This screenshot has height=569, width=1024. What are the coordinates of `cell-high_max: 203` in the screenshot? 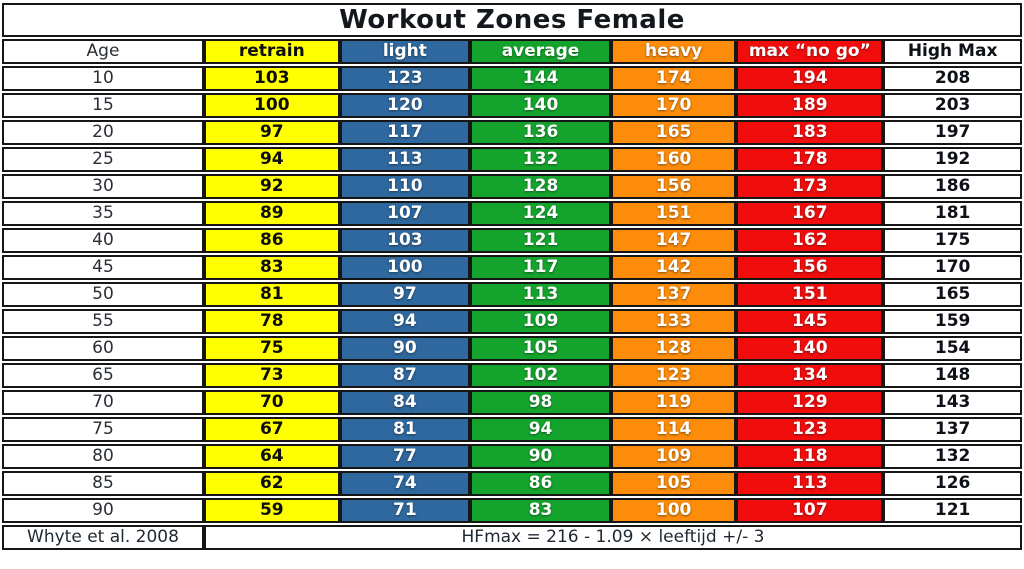 It's located at (952, 105).